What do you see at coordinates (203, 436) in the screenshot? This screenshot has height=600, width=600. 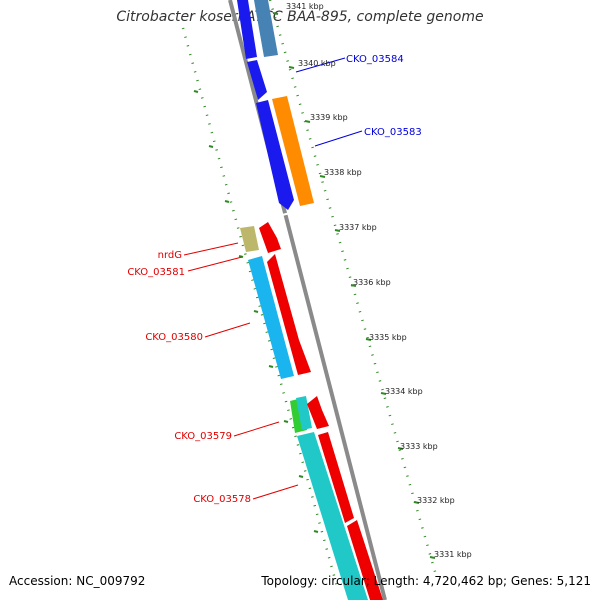 I see `gene-label-cko03579: CKO_03579` at bounding box center [203, 436].